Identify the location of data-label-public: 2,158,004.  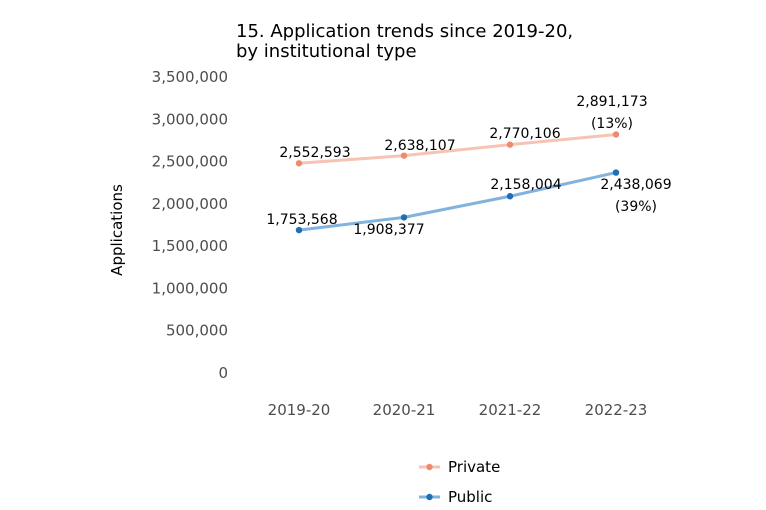
(525, 185).